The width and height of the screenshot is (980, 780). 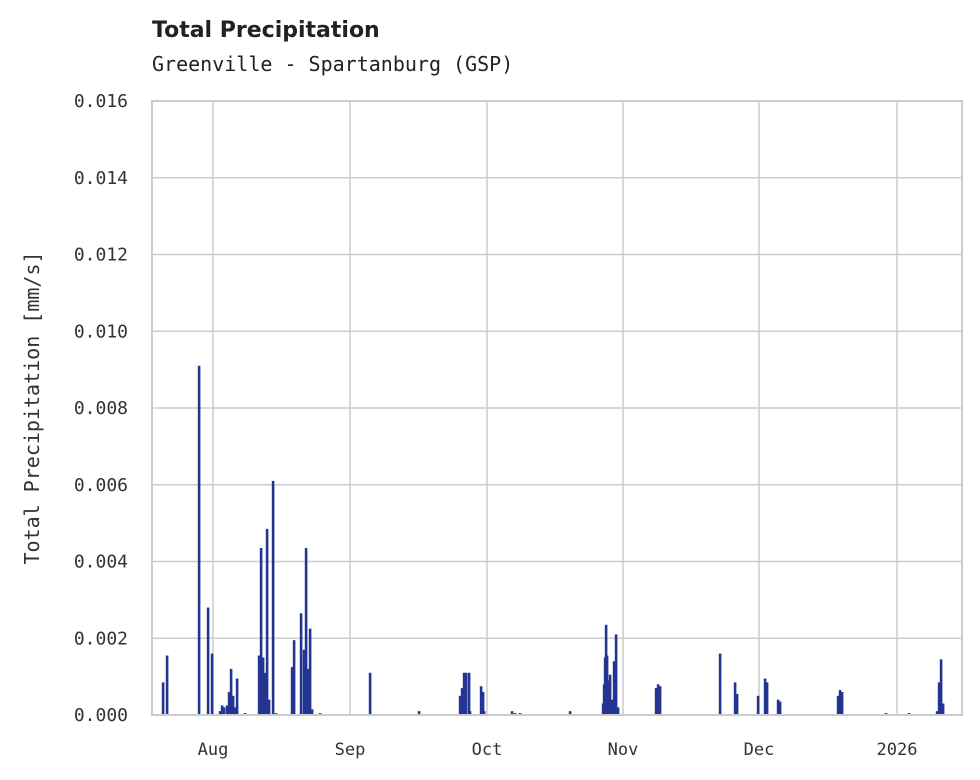 I want to click on y-tick-label: 0.008, so click(x=101, y=408).